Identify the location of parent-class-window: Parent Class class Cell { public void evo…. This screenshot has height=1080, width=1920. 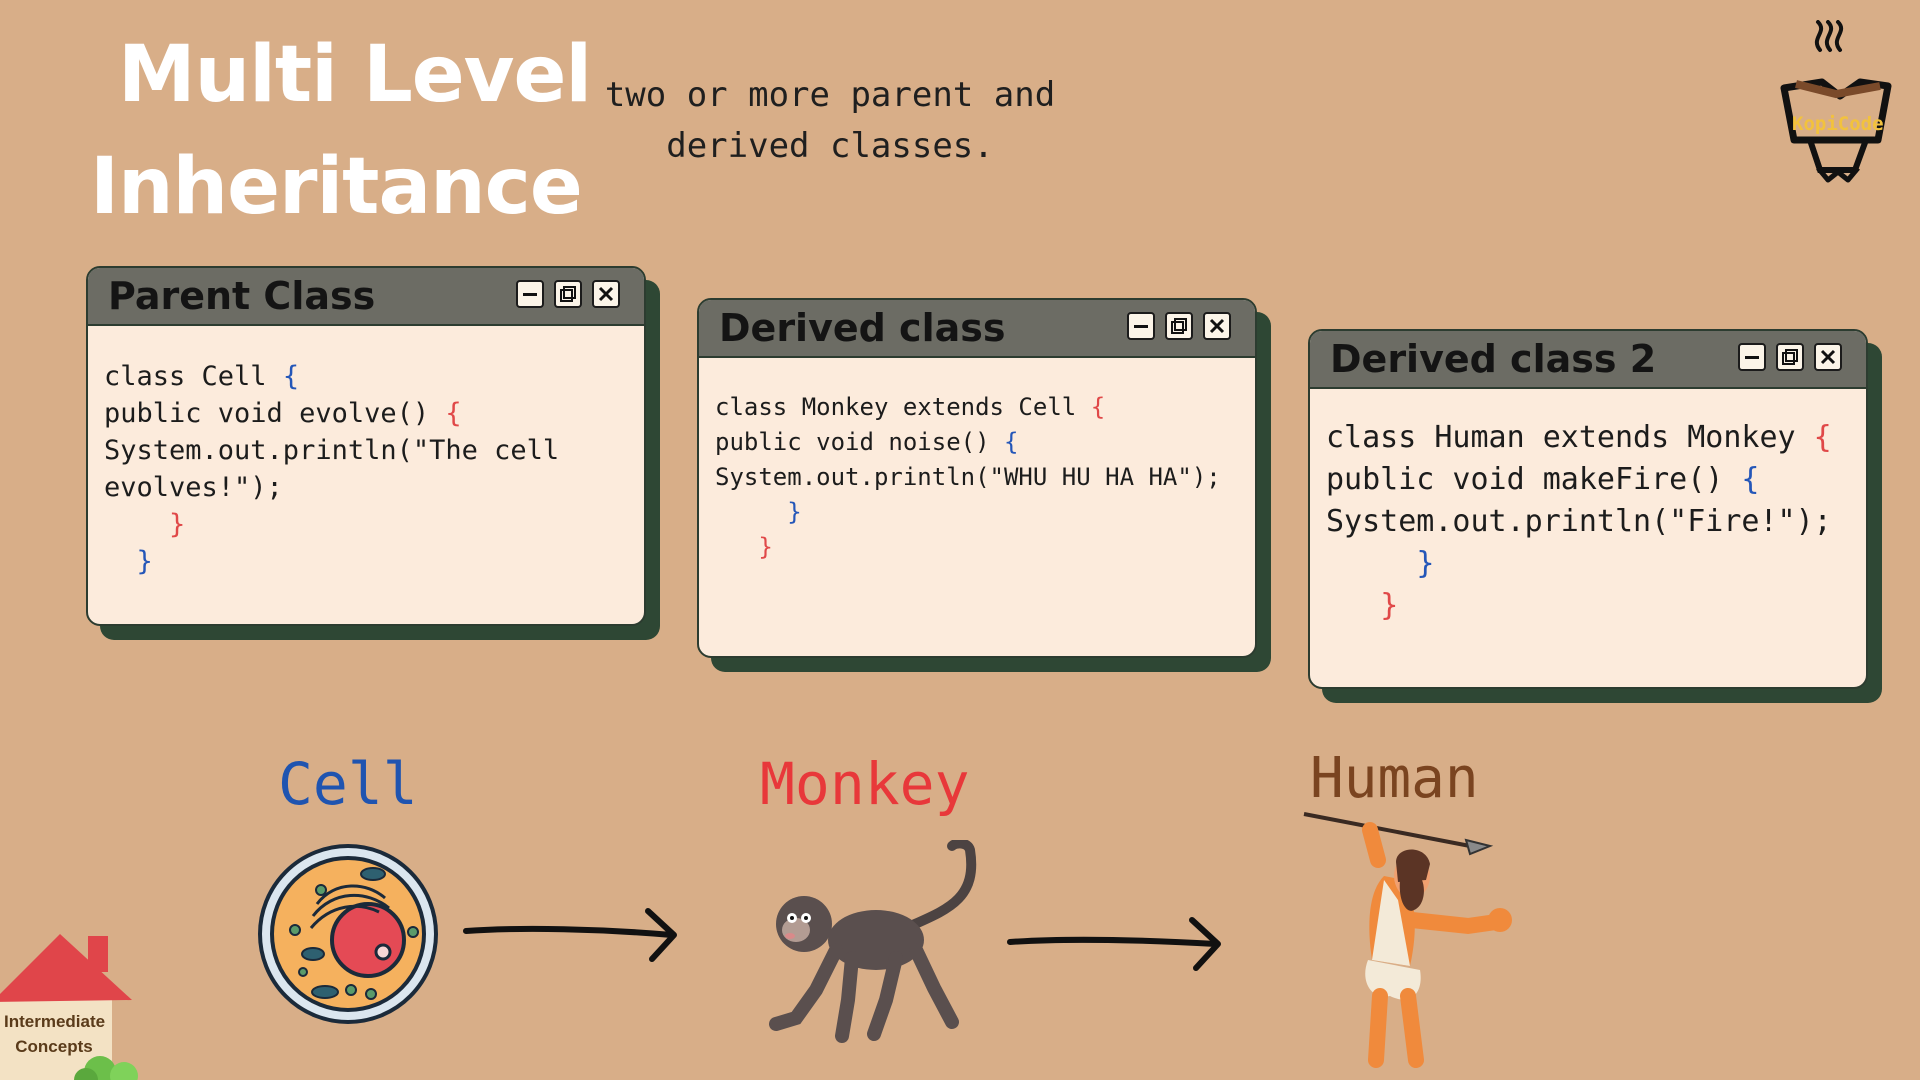
(373, 453).